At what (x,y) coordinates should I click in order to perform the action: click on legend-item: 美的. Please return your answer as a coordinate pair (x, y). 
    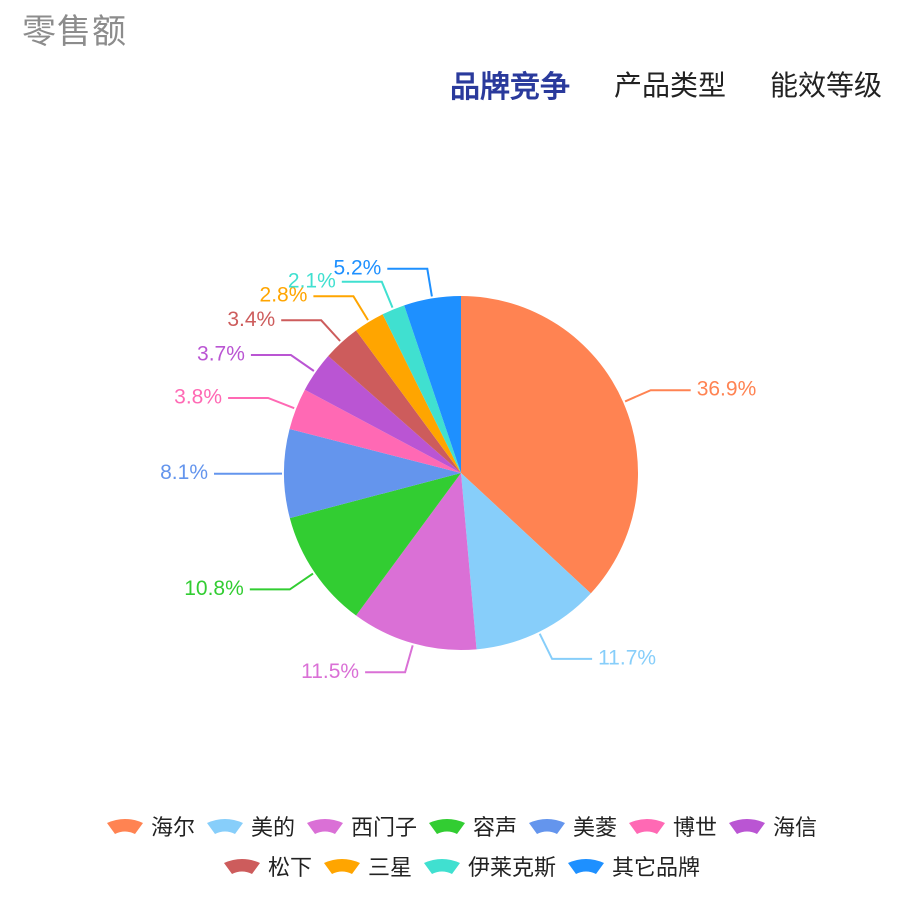
    Looking at the image, I should click on (250, 826).